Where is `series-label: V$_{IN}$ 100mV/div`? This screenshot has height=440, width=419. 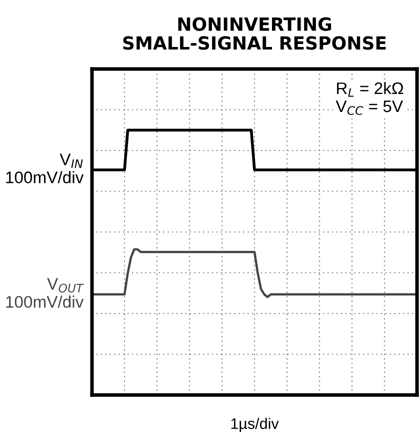 series-label: V$_{IN}$ 100mV/div is located at coordinates (45, 169).